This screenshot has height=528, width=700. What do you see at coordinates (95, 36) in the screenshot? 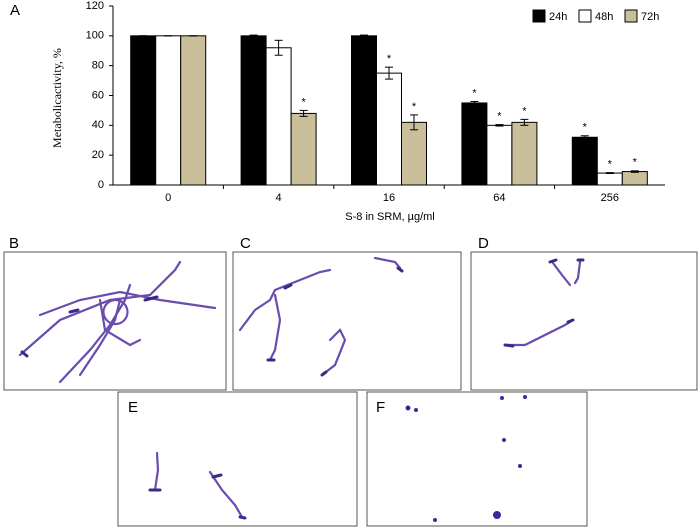
I see `y-tick-label: 100` at bounding box center [95, 36].